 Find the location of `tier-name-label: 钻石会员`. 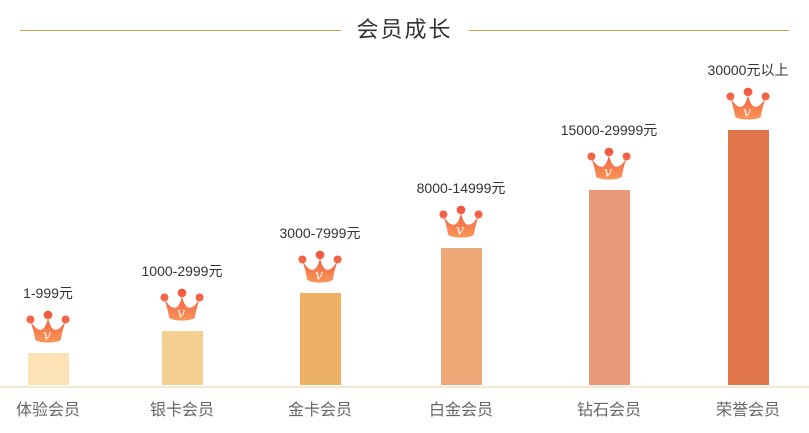

tier-name-label: 钻石会员 is located at coordinates (608, 410).